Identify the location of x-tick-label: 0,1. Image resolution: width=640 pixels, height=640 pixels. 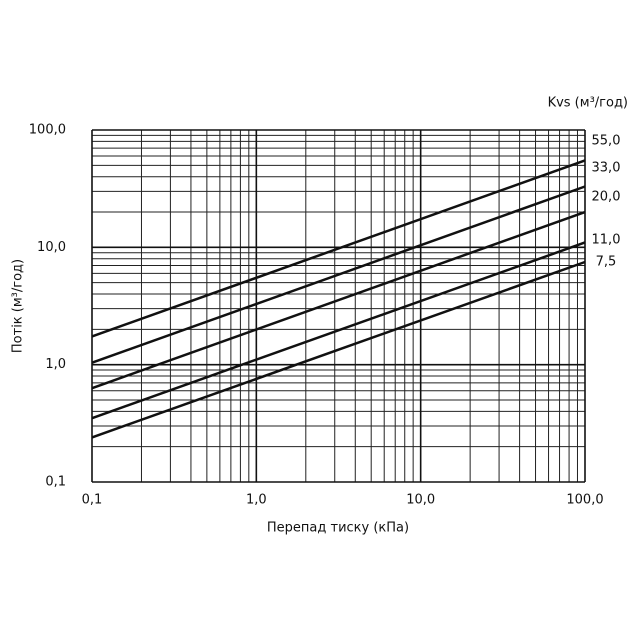
(92, 500).